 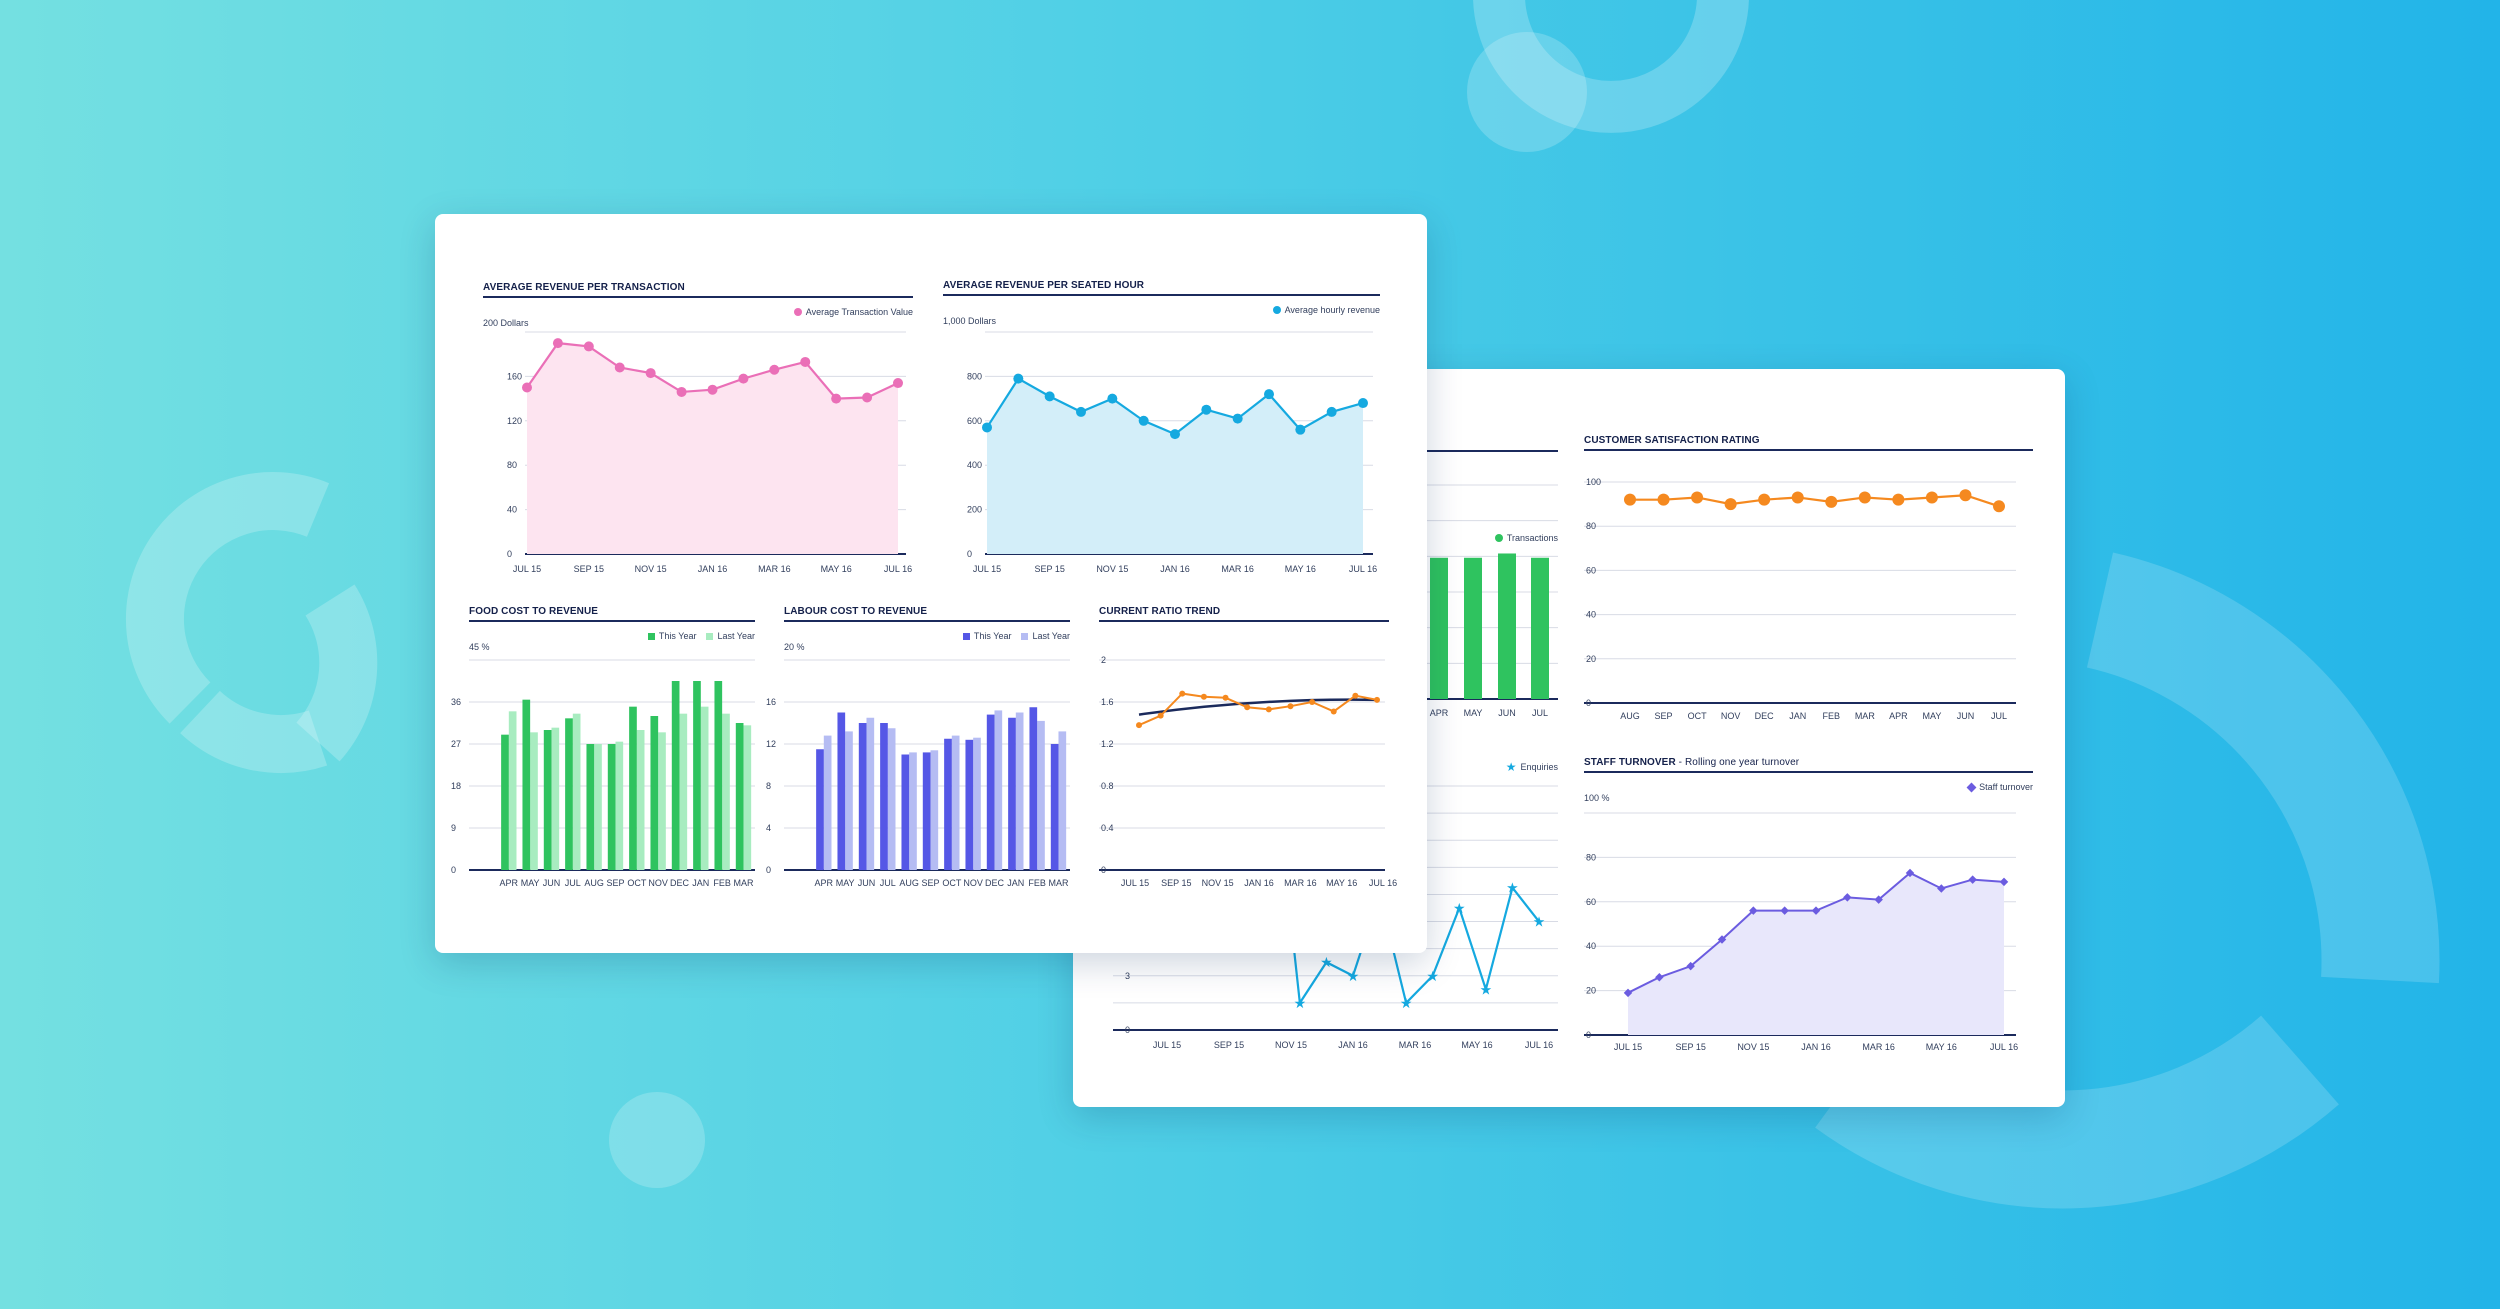 What do you see at coordinates (251, 622) in the screenshot?
I see `ring-left-decoration` at bounding box center [251, 622].